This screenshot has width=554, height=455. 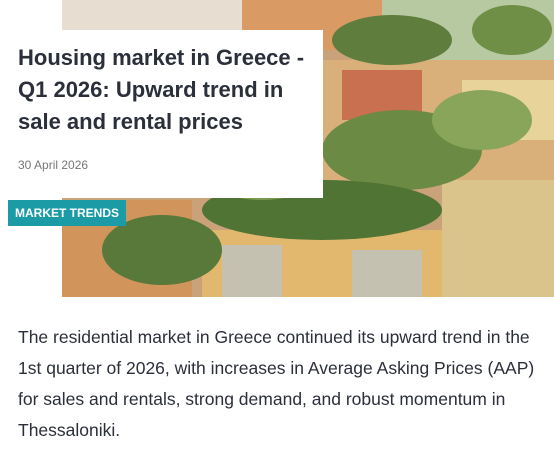 I want to click on article-date: 30 April 2026, so click(x=53, y=165).